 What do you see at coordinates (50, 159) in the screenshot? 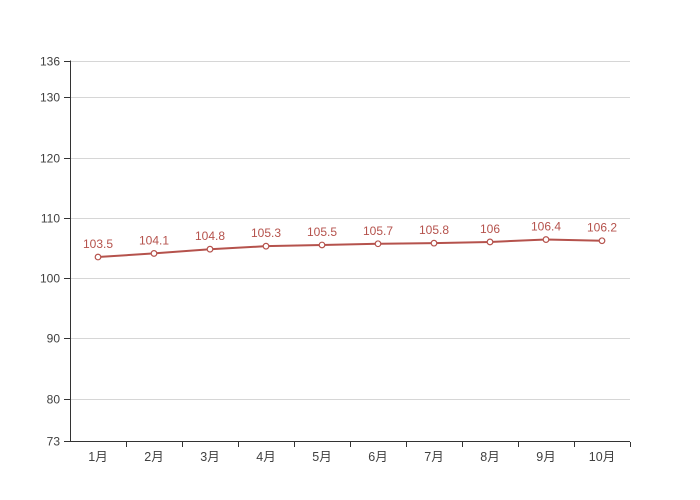
I see `y-tick-label: 120` at bounding box center [50, 159].